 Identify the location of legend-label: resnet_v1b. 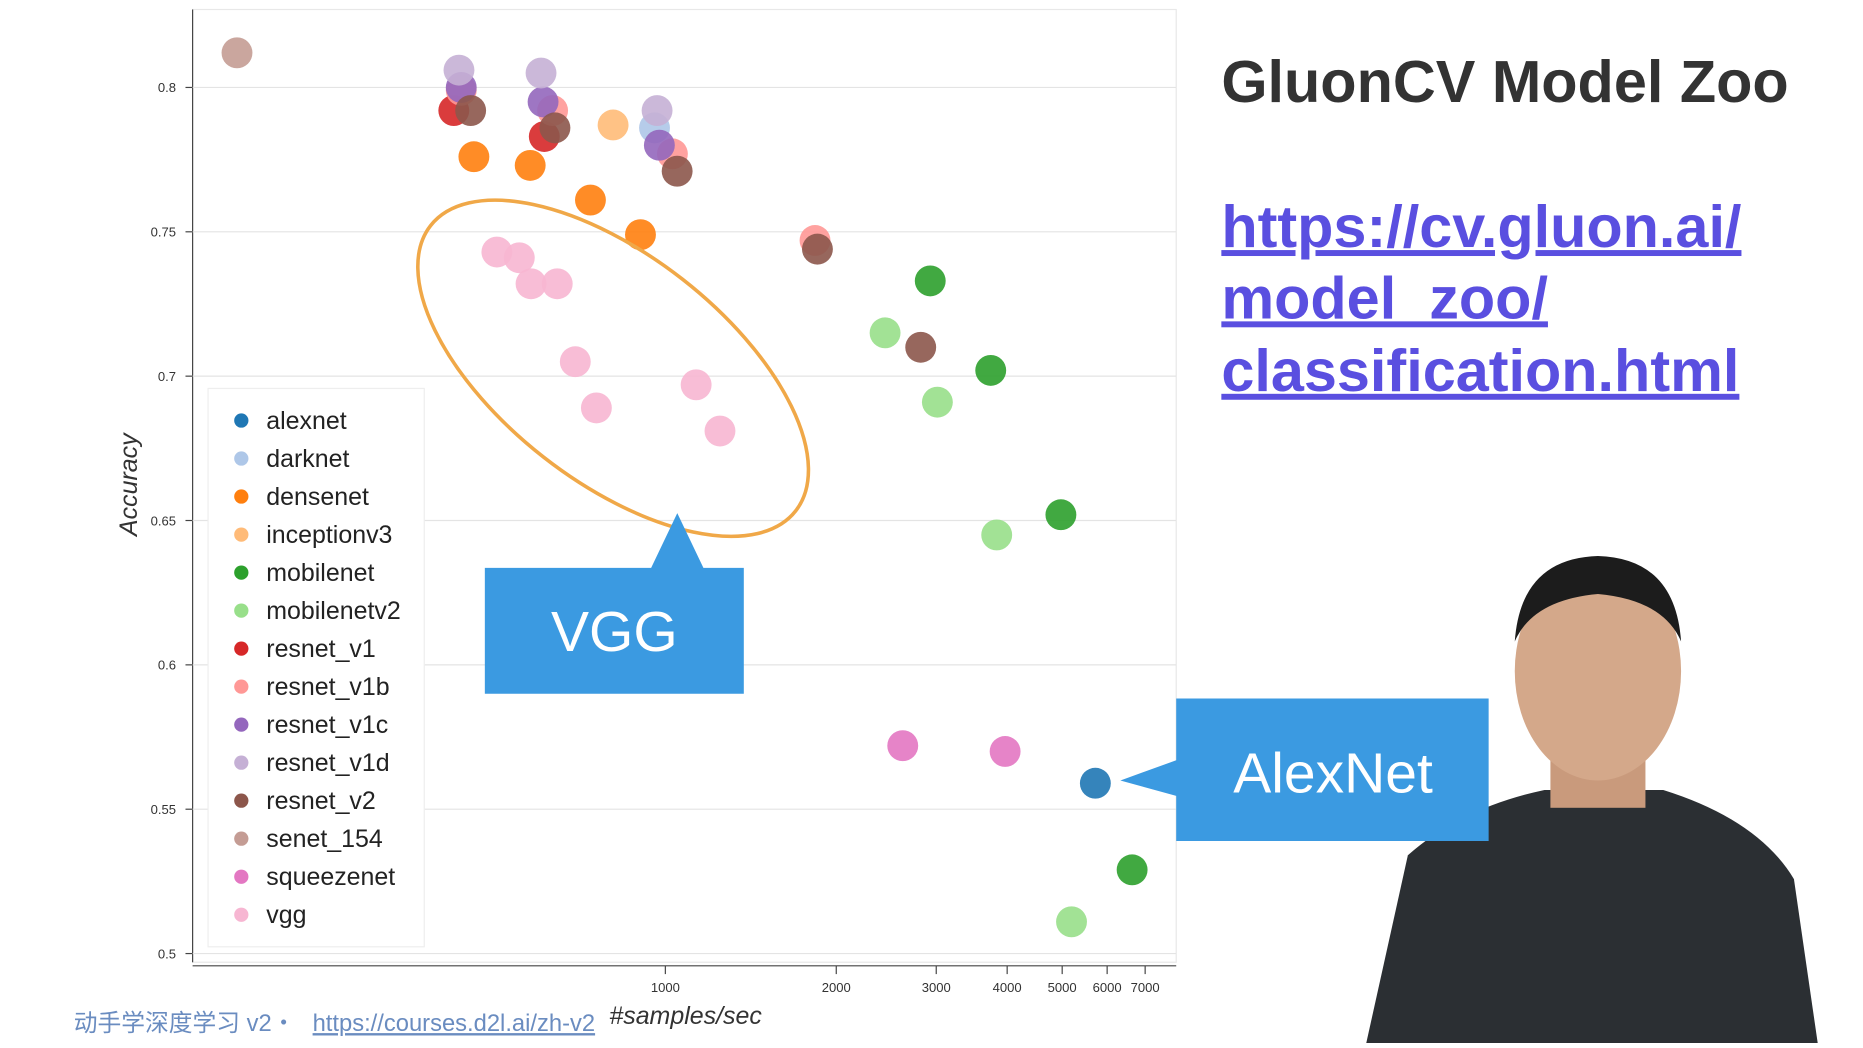
(327, 687).